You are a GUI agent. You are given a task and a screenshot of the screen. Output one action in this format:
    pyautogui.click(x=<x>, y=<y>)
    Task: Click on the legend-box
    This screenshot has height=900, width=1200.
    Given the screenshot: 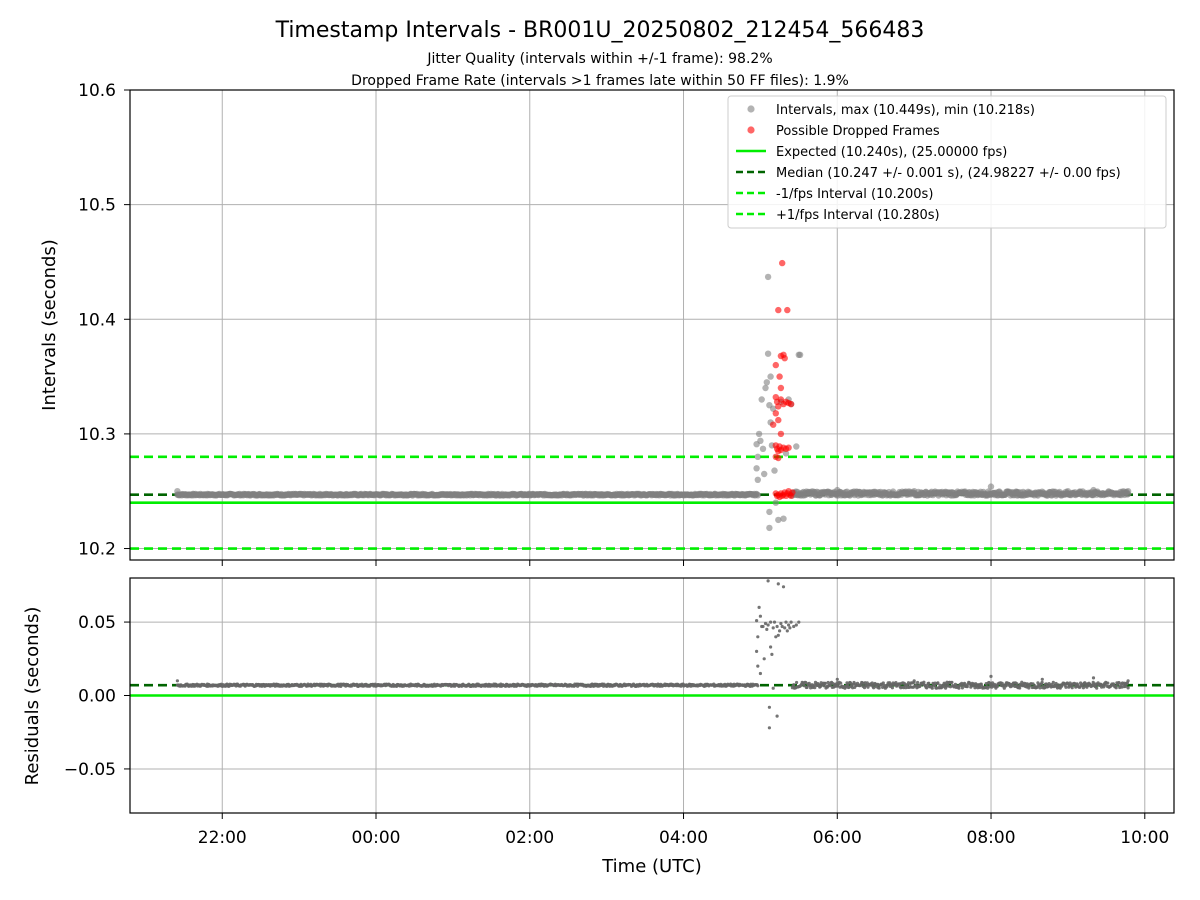 What is the action you would take?
    pyautogui.click(x=947, y=162)
    